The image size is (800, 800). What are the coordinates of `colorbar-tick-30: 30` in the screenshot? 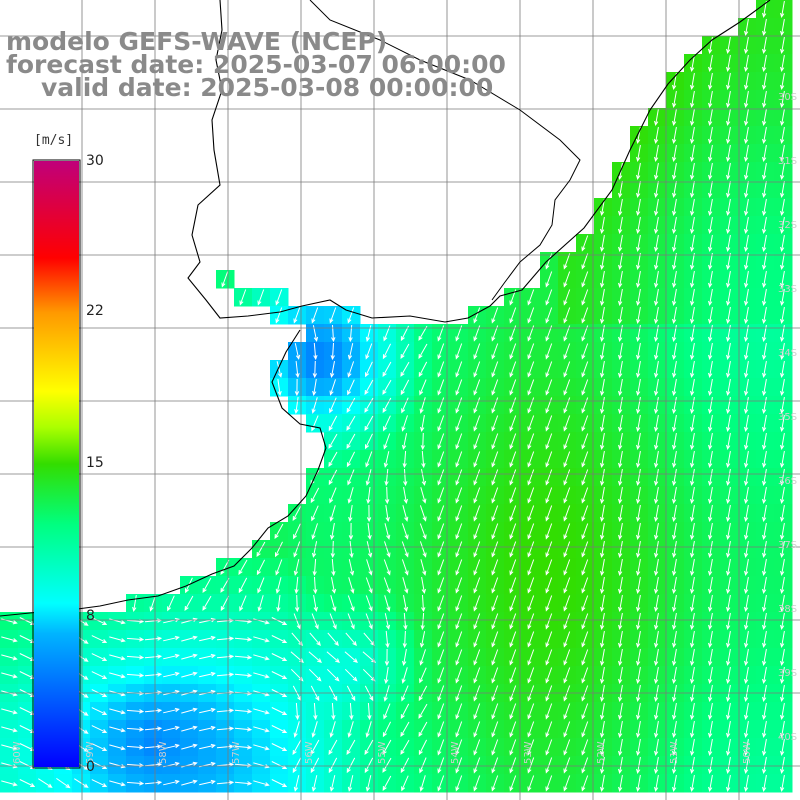 It's located at (95, 161).